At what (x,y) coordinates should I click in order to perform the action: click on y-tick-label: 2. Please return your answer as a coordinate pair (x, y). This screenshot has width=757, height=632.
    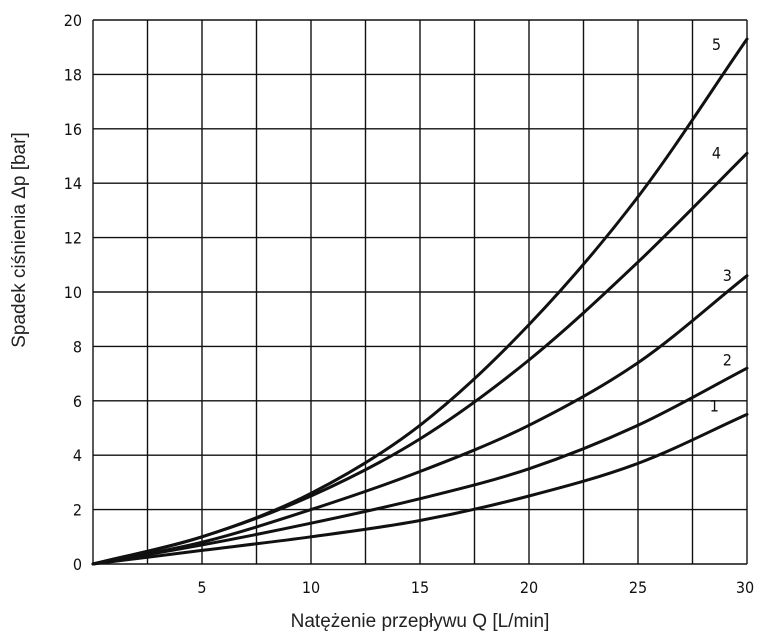
    Looking at the image, I should click on (77, 510).